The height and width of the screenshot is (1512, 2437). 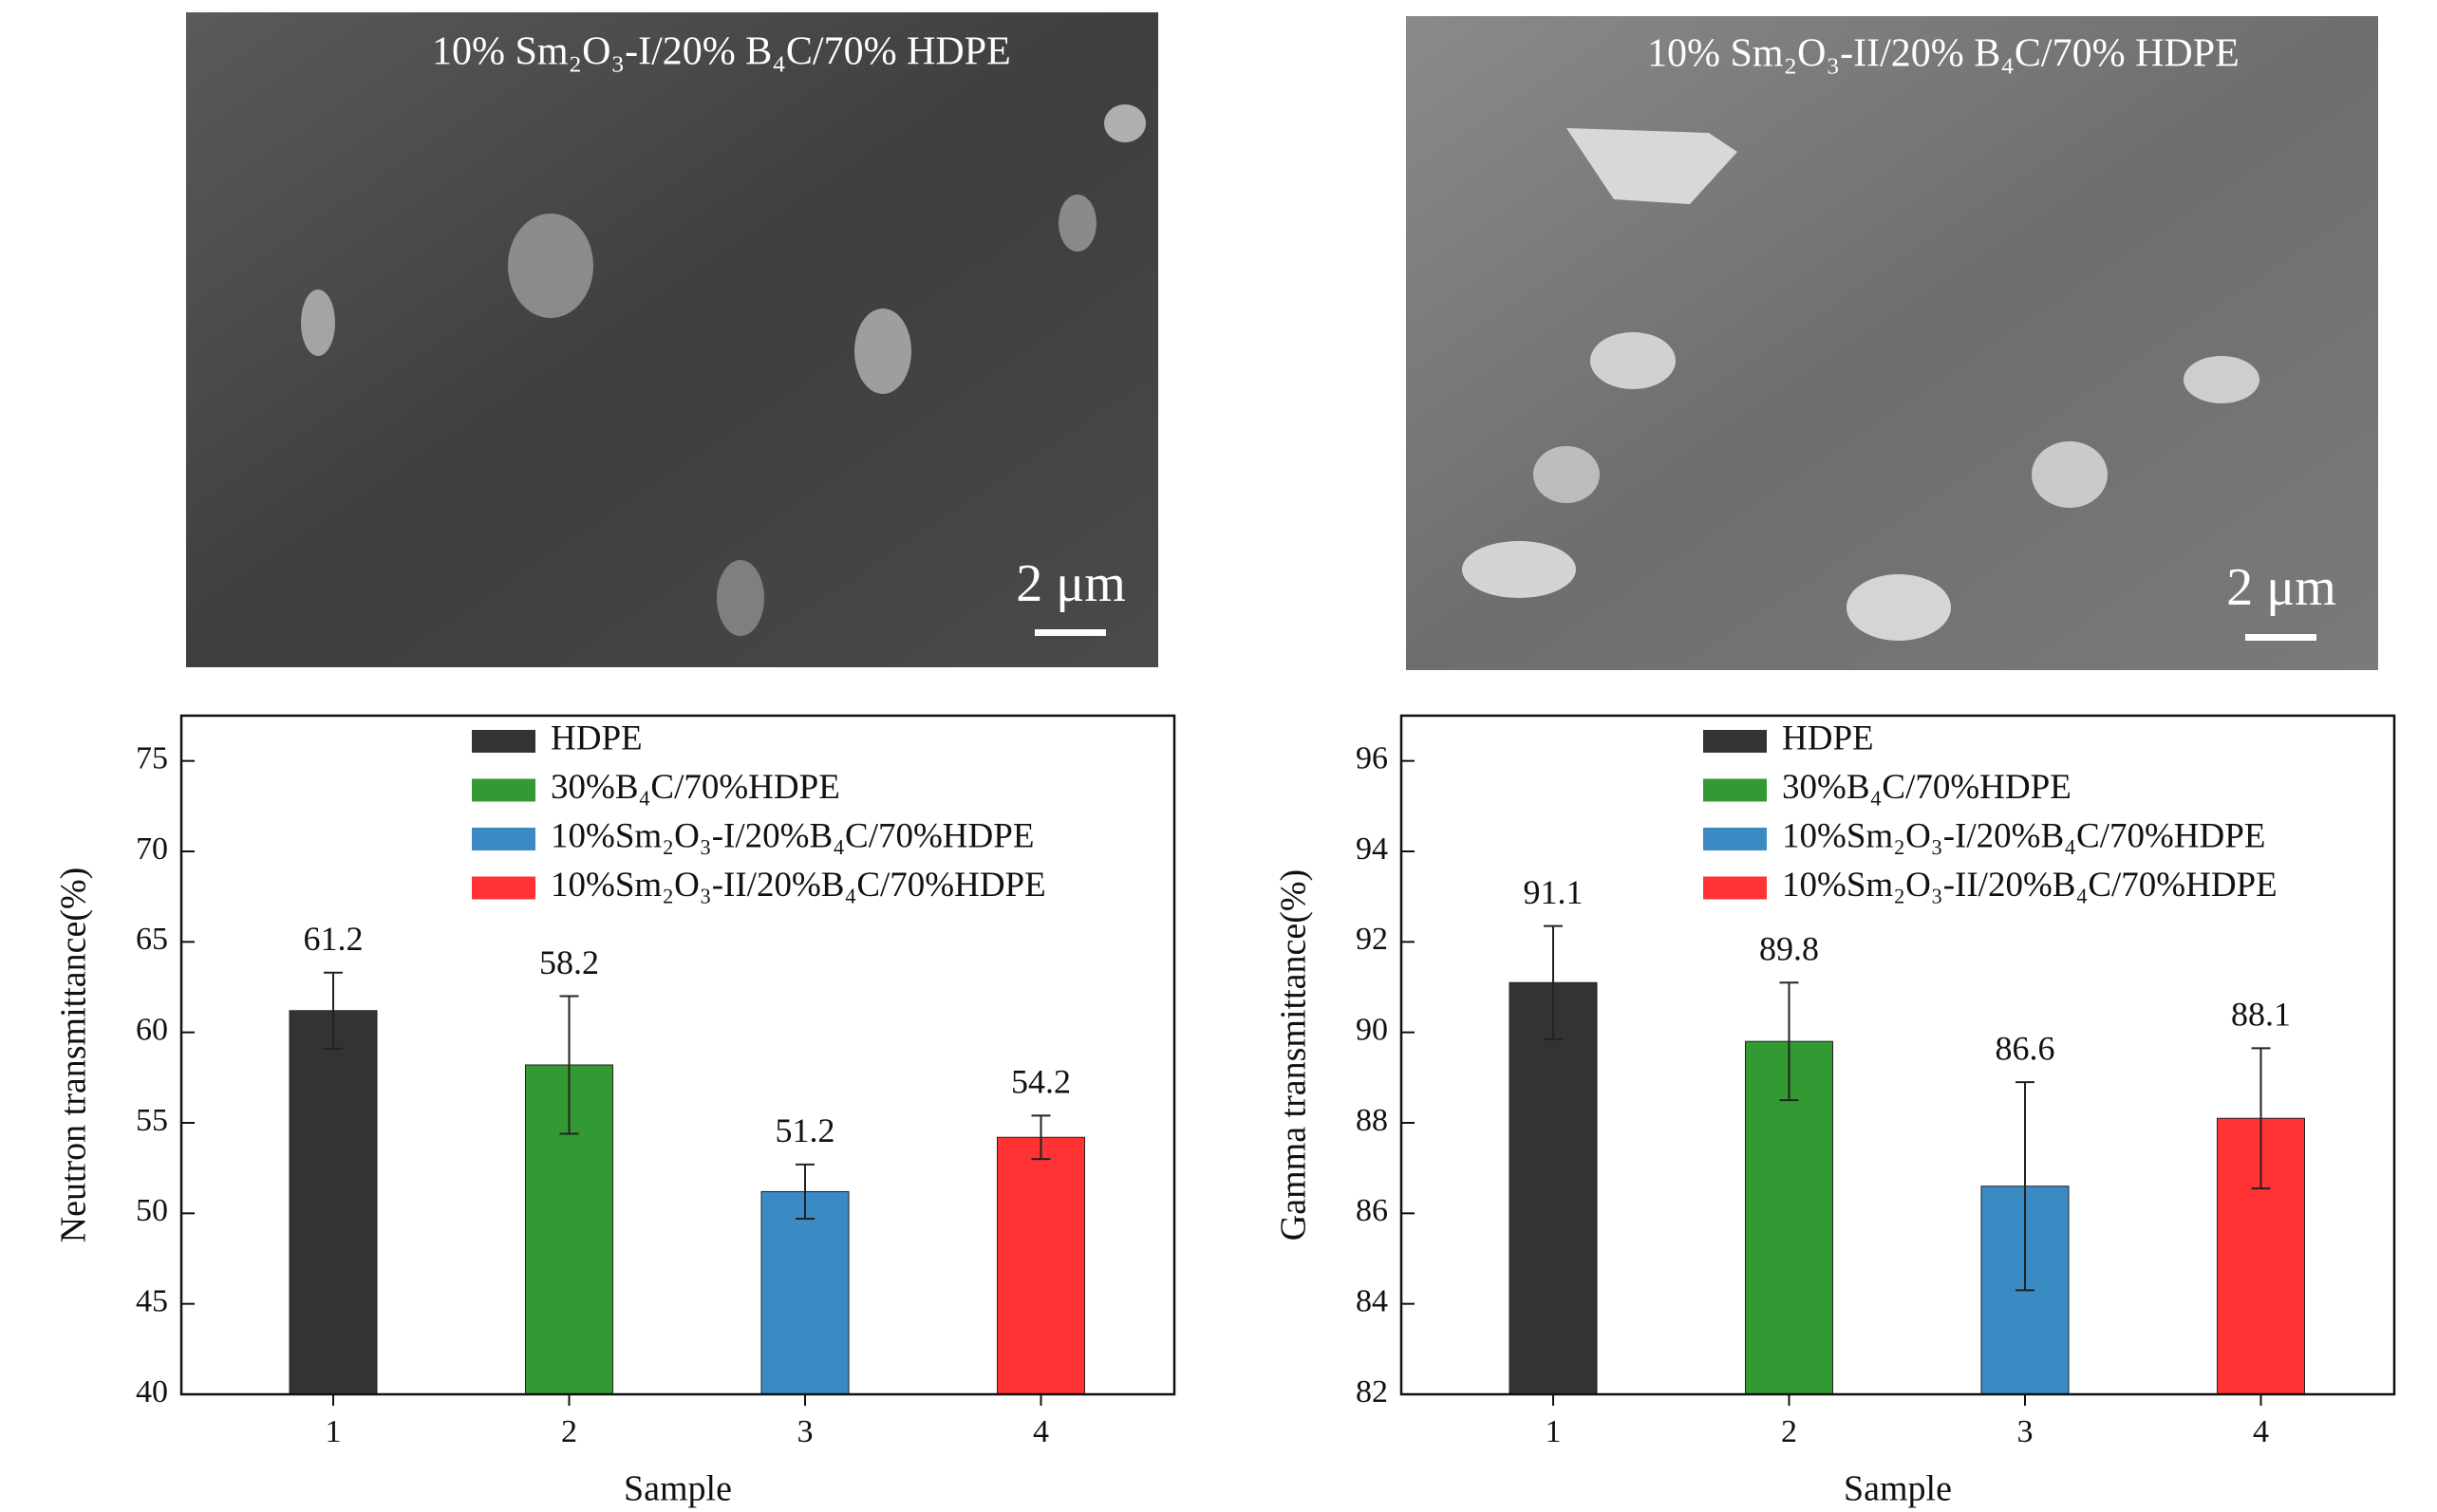 I want to click on y-tick-label: 86, so click(x=1372, y=1210).